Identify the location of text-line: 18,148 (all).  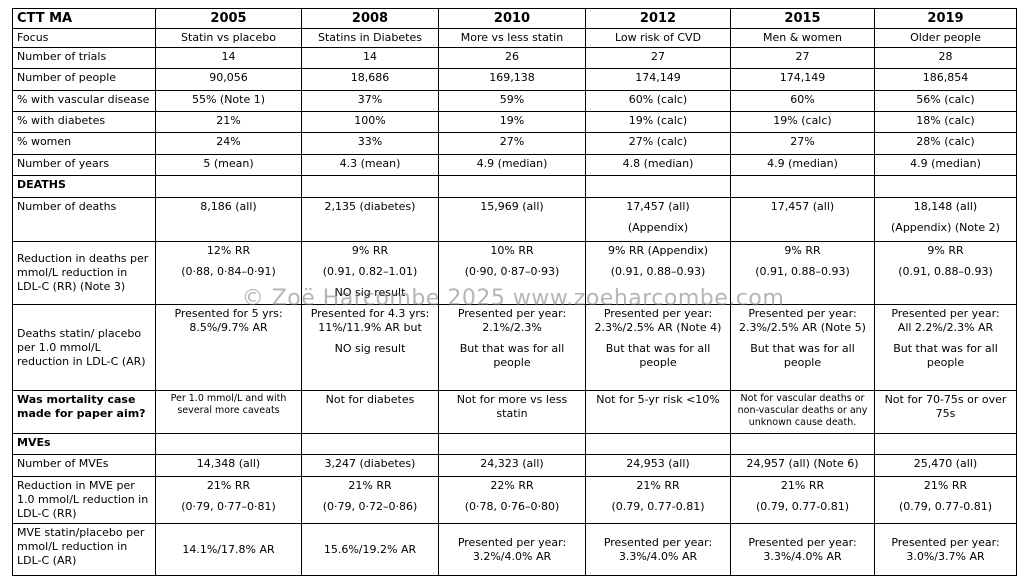
(945, 206).